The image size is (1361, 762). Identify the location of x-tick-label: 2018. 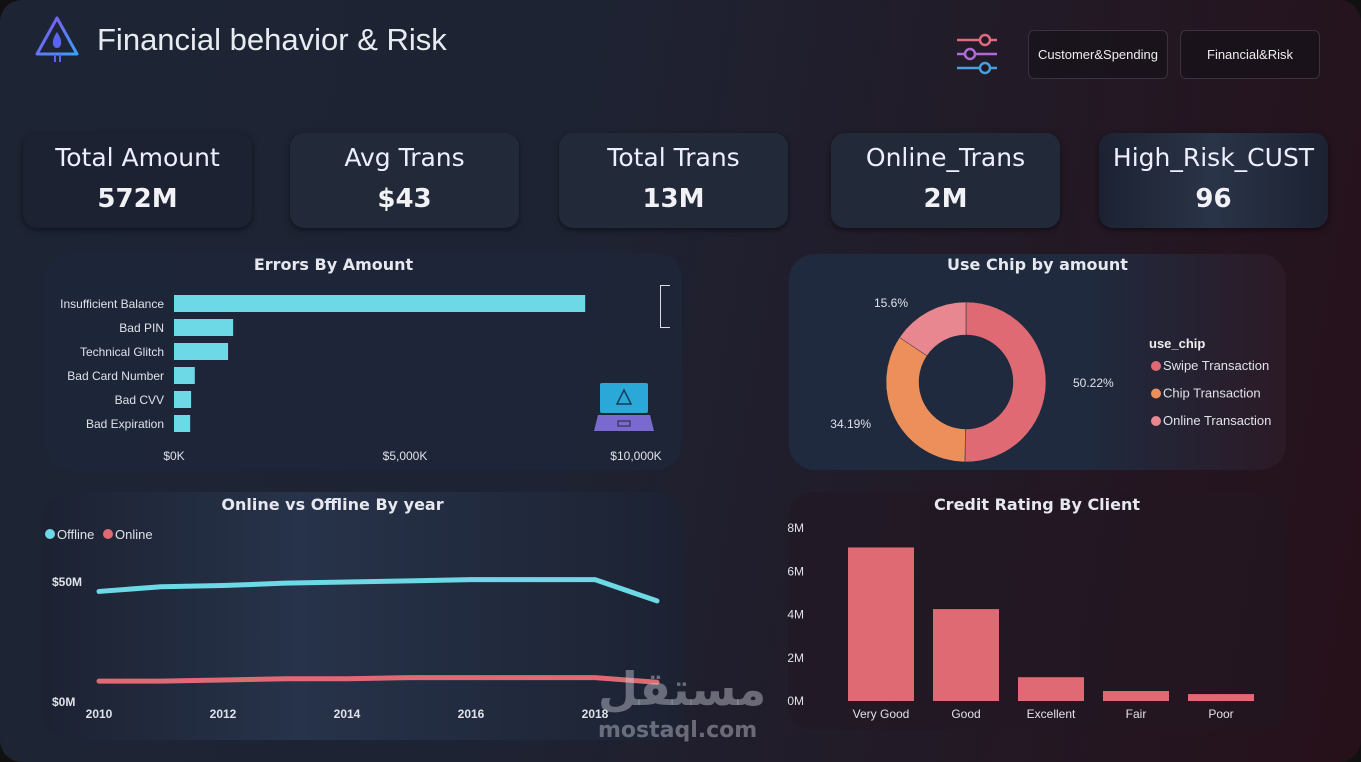
(595, 714).